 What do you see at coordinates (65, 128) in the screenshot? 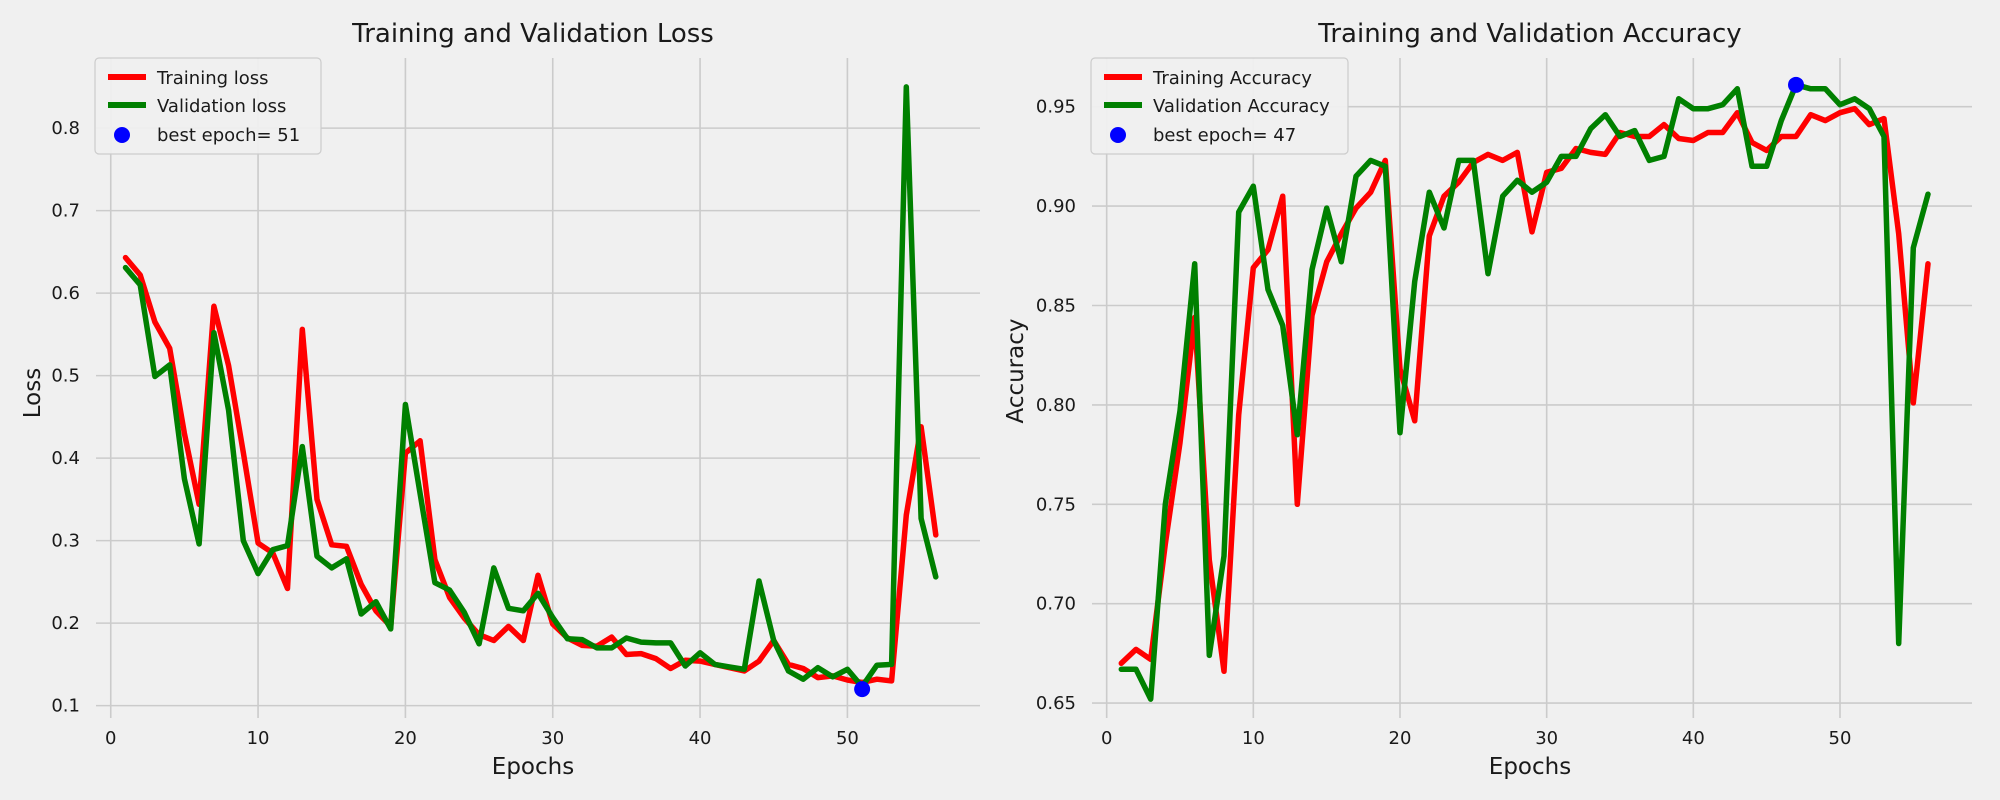
I see `loss-y-tick-label: 0.8` at bounding box center [65, 128].